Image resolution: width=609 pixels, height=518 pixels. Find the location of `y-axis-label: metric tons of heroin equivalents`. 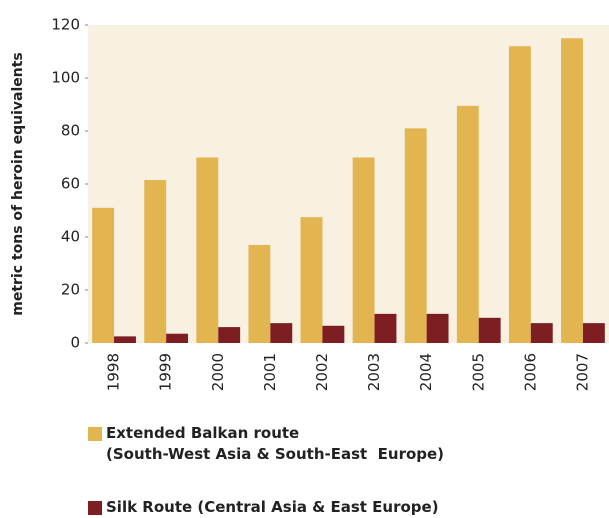

y-axis-label: metric tons of heroin equivalents is located at coordinates (18, 183).